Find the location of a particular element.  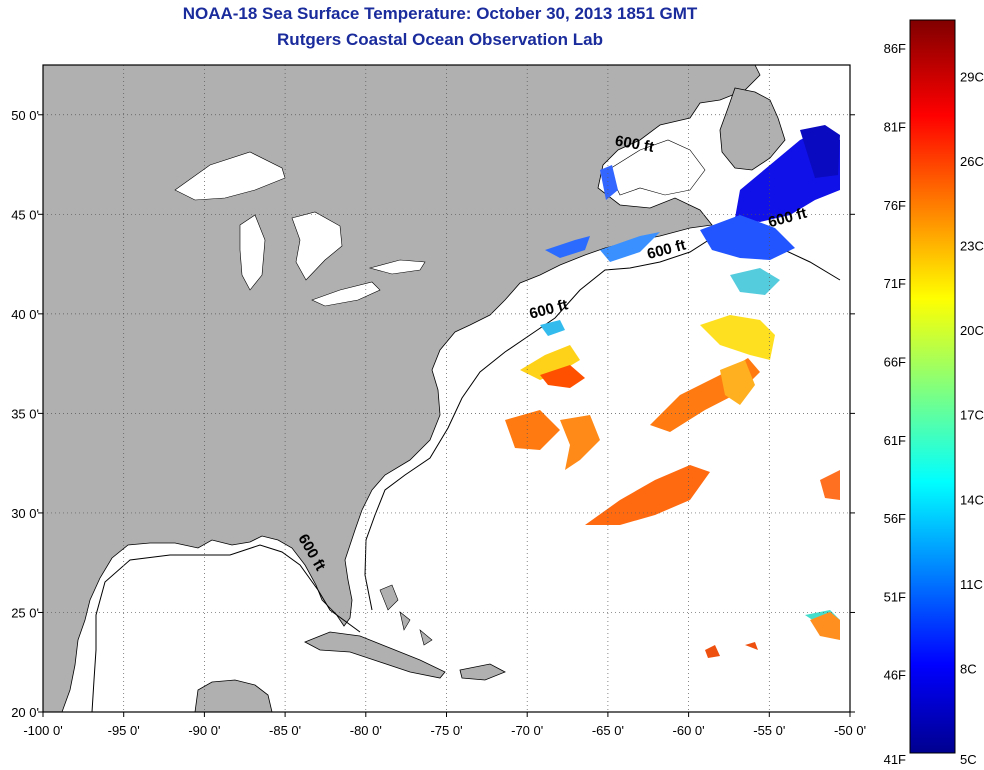

cuba-land is located at coordinates (375, 655).